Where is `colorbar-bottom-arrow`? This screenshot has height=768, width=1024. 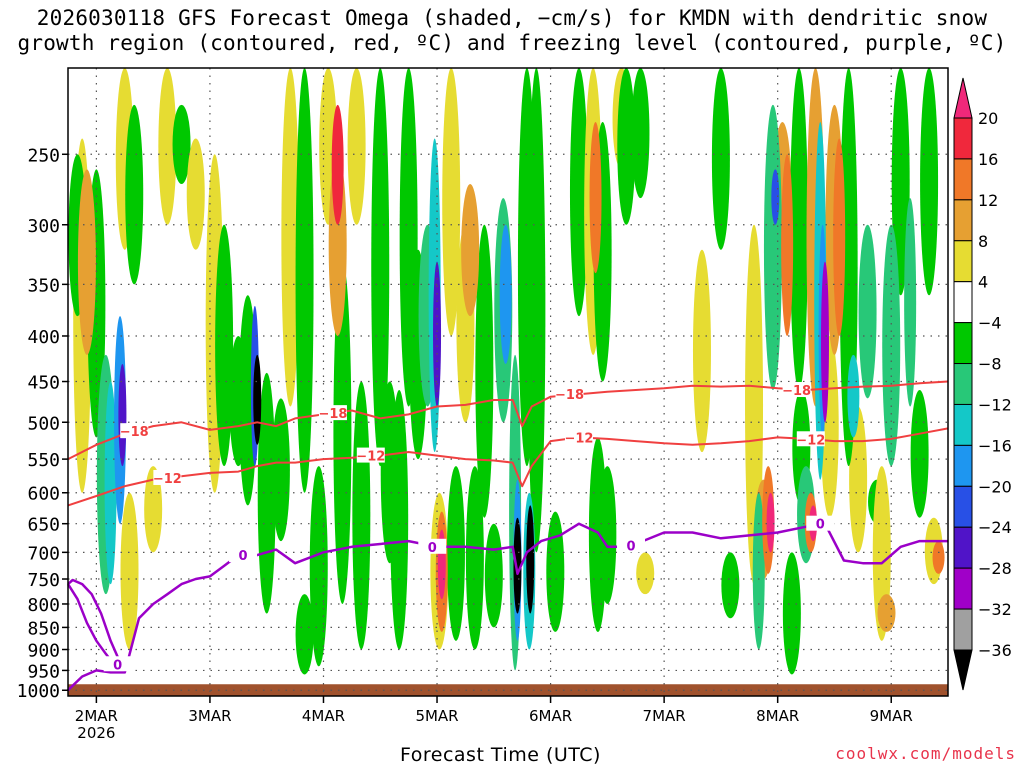 colorbar-bottom-arrow is located at coordinates (963, 670).